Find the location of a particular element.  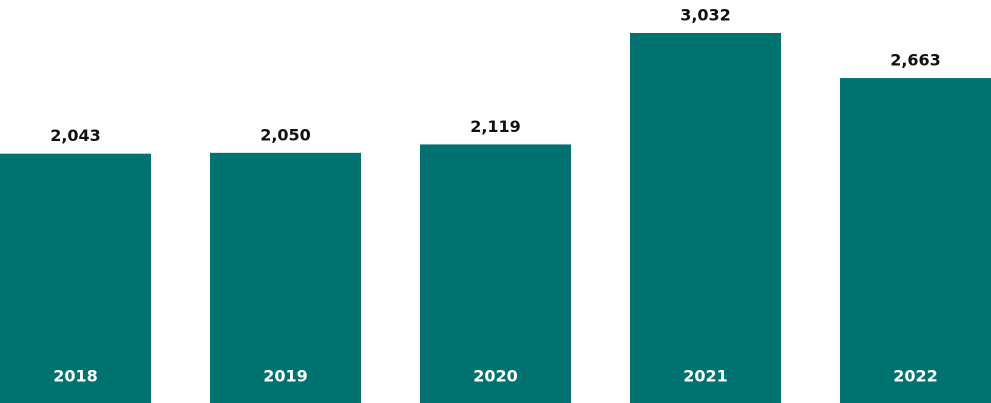

x-tick-label: 2020 is located at coordinates (495, 376).